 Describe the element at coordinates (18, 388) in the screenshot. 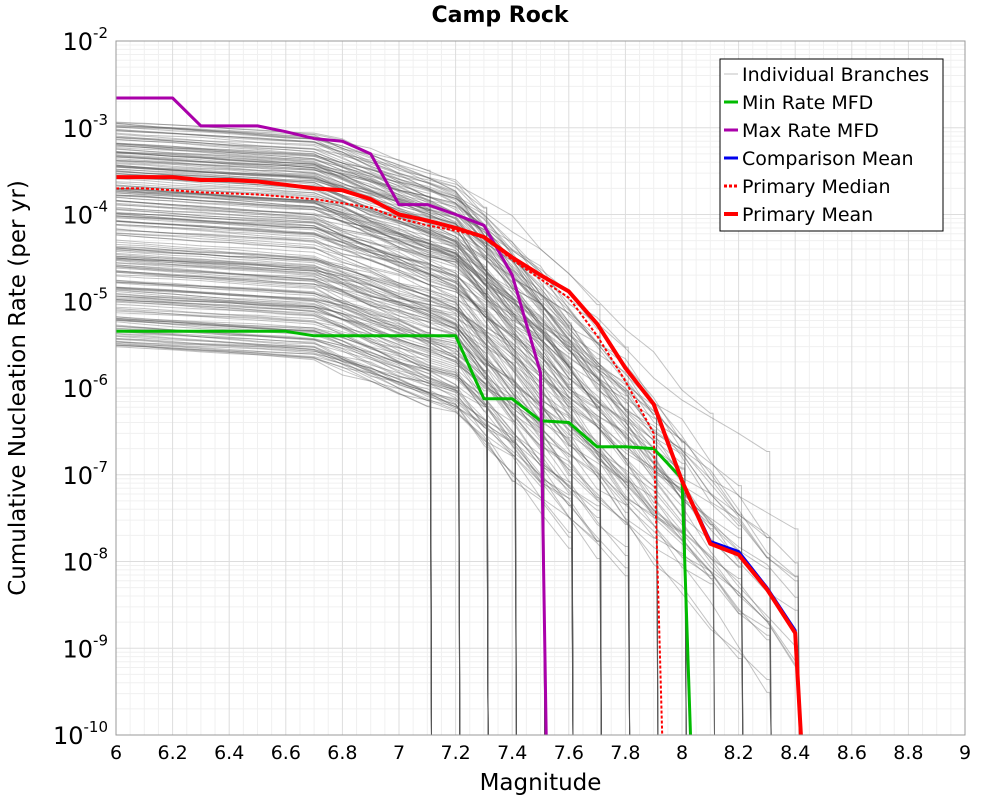

I see `y-axis-label: Cumulative Nucleation Rate (per yr)` at that location.